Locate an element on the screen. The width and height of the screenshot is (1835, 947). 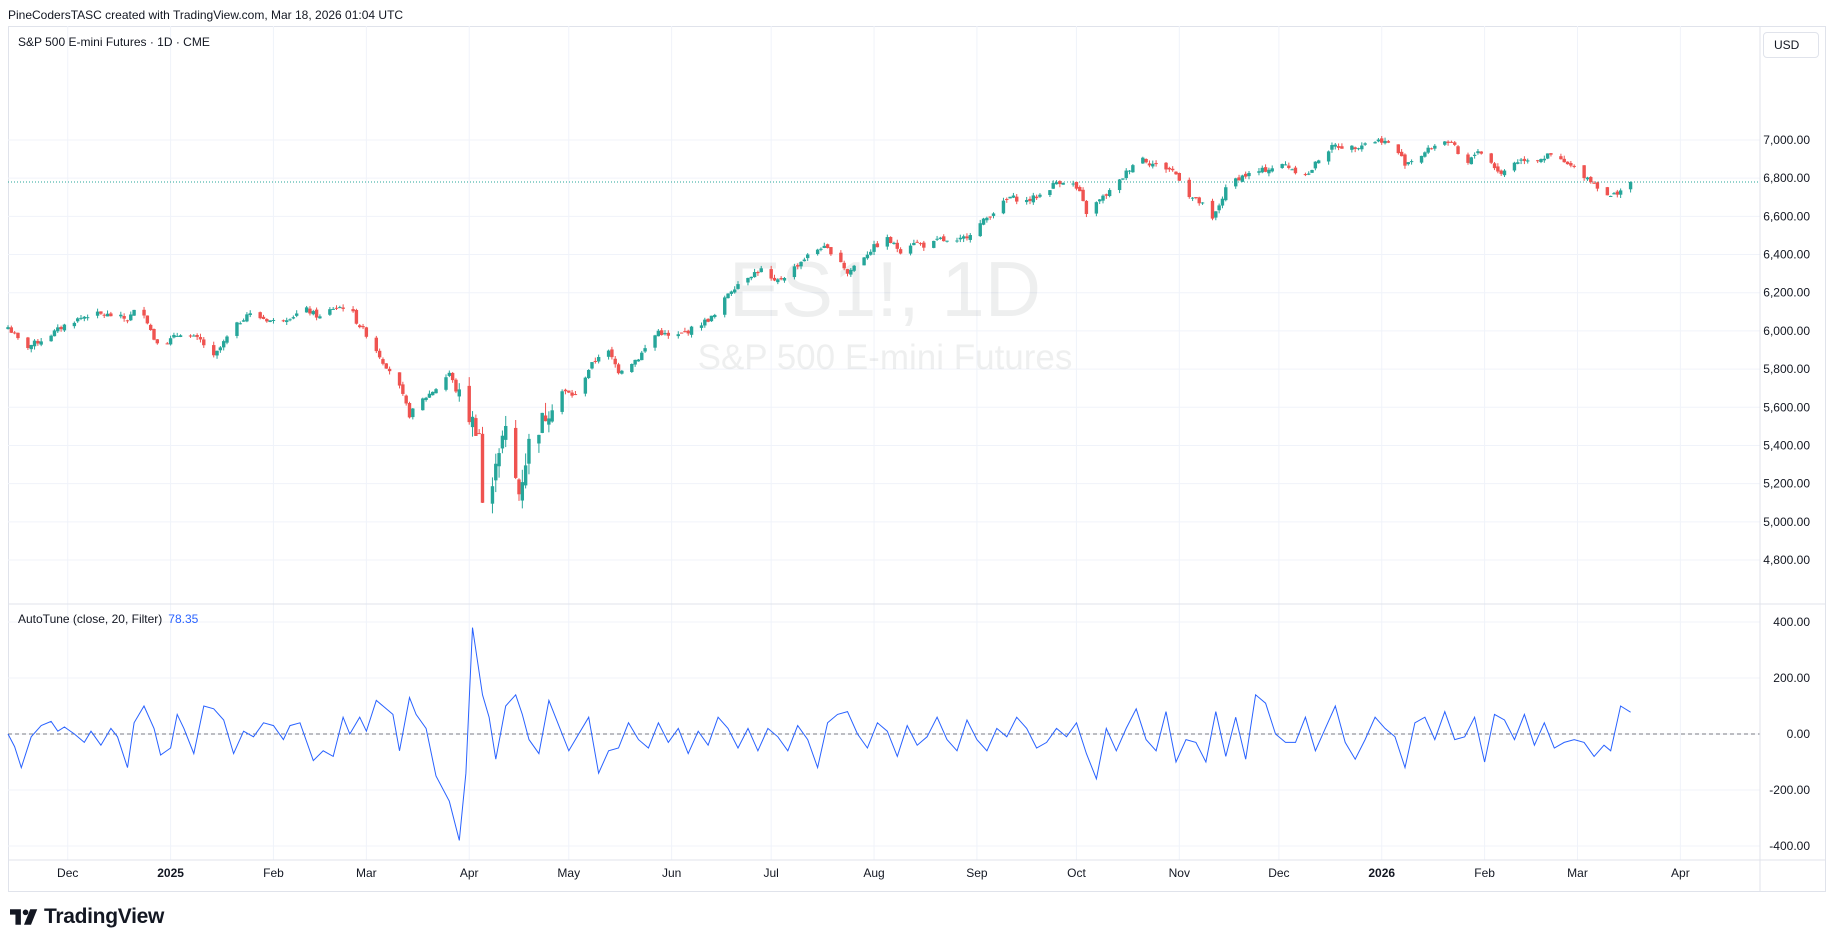
price-tick-label: 5,200.00 is located at coordinates (1786, 484).